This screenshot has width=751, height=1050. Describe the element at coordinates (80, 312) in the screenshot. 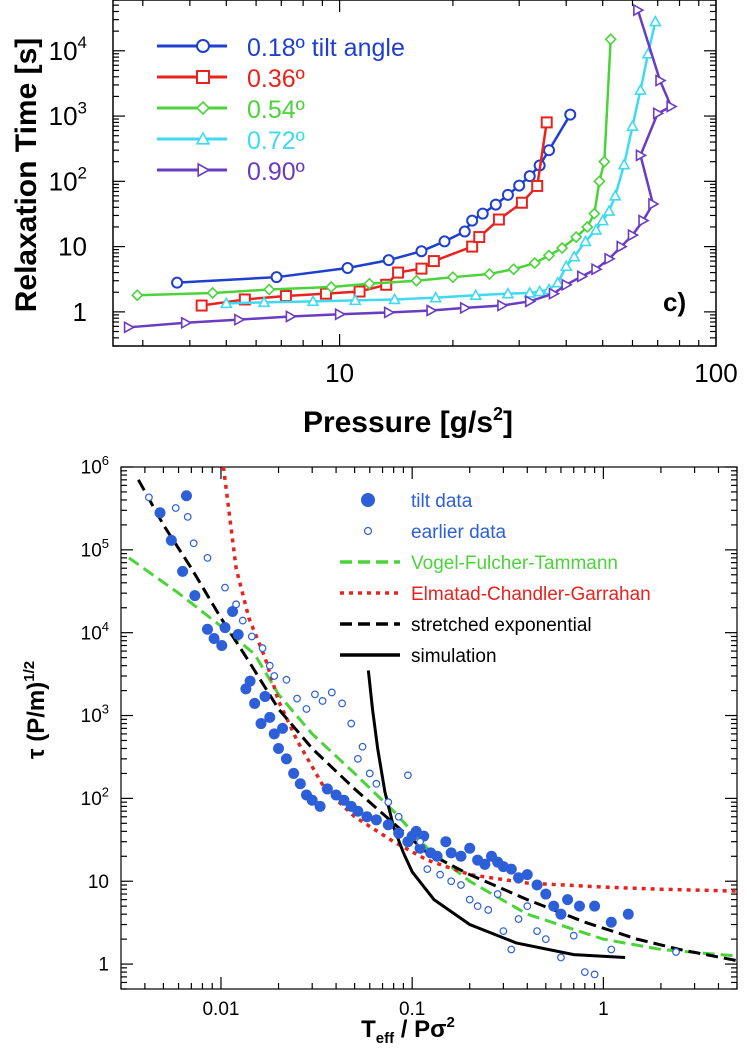

I see `top-y-tick-label: 1` at that location.